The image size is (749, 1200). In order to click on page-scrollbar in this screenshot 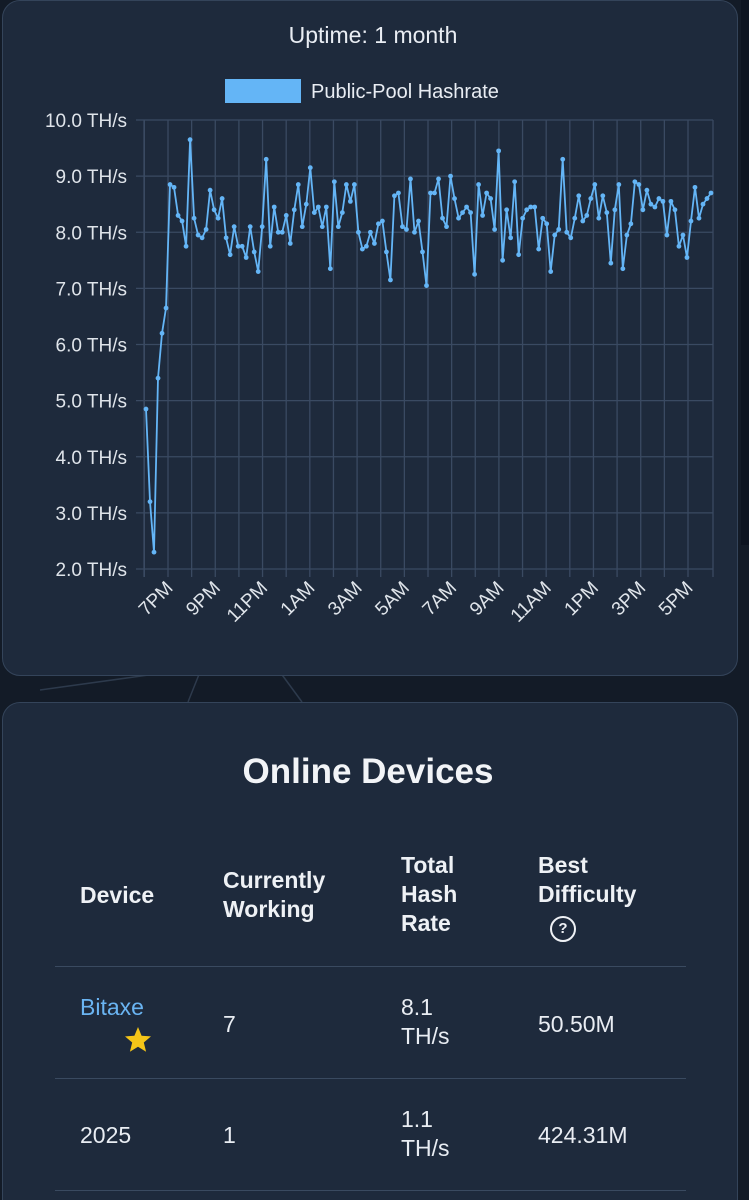, I will do `click(745, 272)`.